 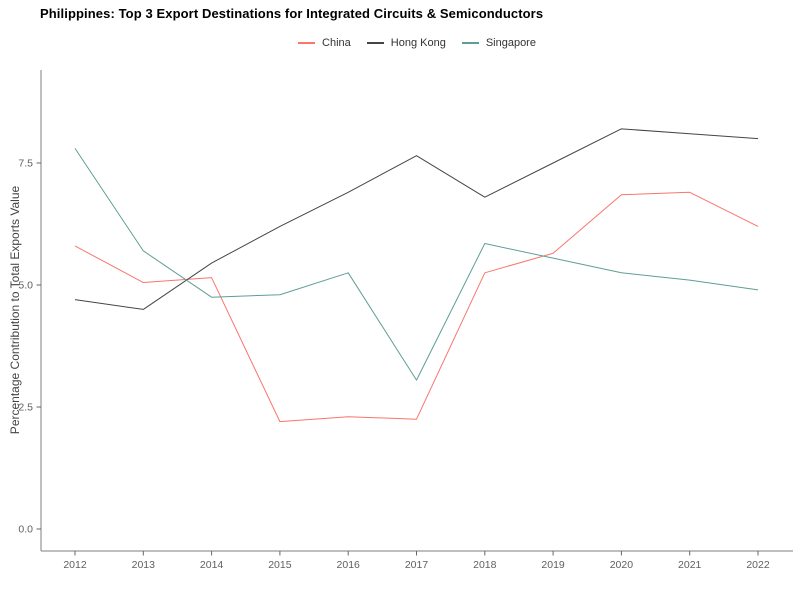 What do you see at coordinates (25, 164) in the screenshot?
I see `y-tick-label: 7.5` at bounding box center [25, 164].